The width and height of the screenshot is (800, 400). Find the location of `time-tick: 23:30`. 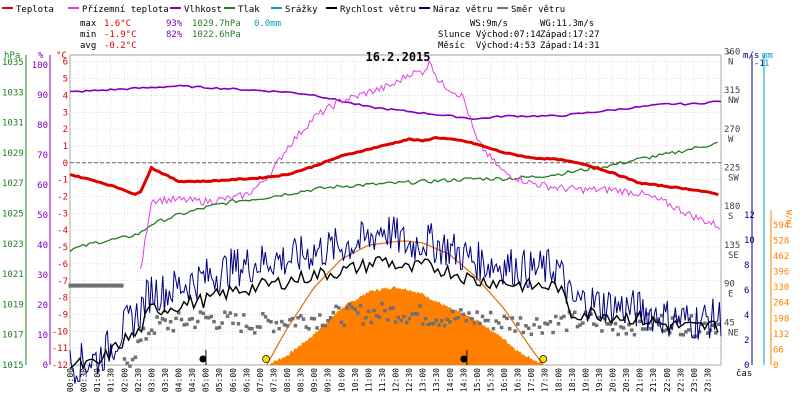

time-tick: 23:30 is located at coordinates (707, 380).